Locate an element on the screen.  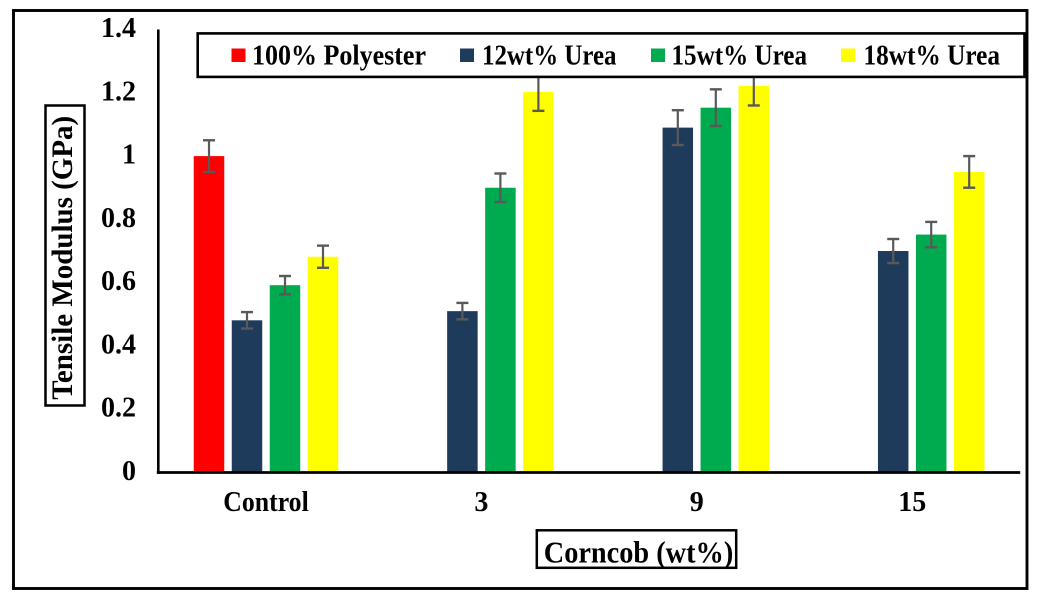
svg-text: 15wt% Urea is located at coordinates (740, 56).